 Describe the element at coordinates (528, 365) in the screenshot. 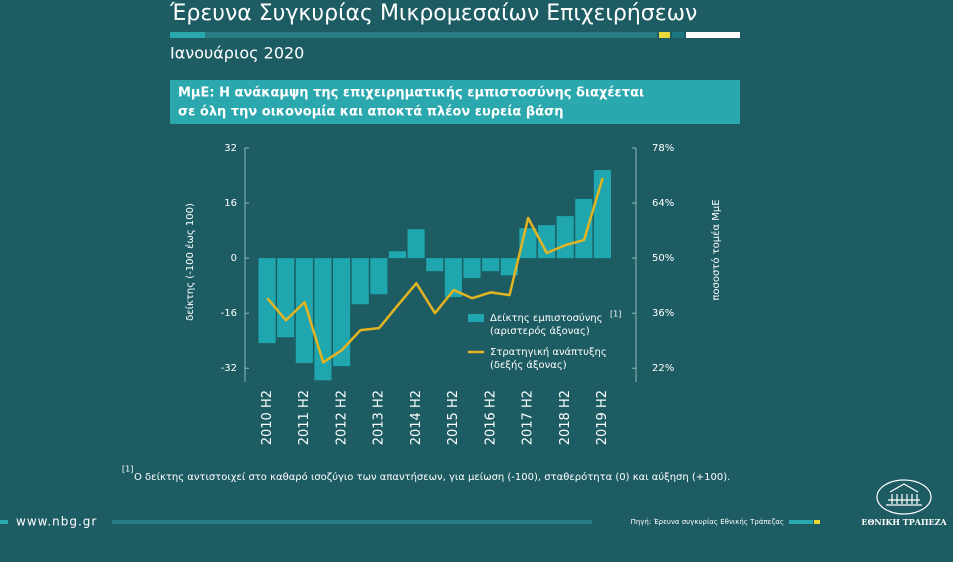

I see `legend-note: (δεξής άξονας)` at that location.